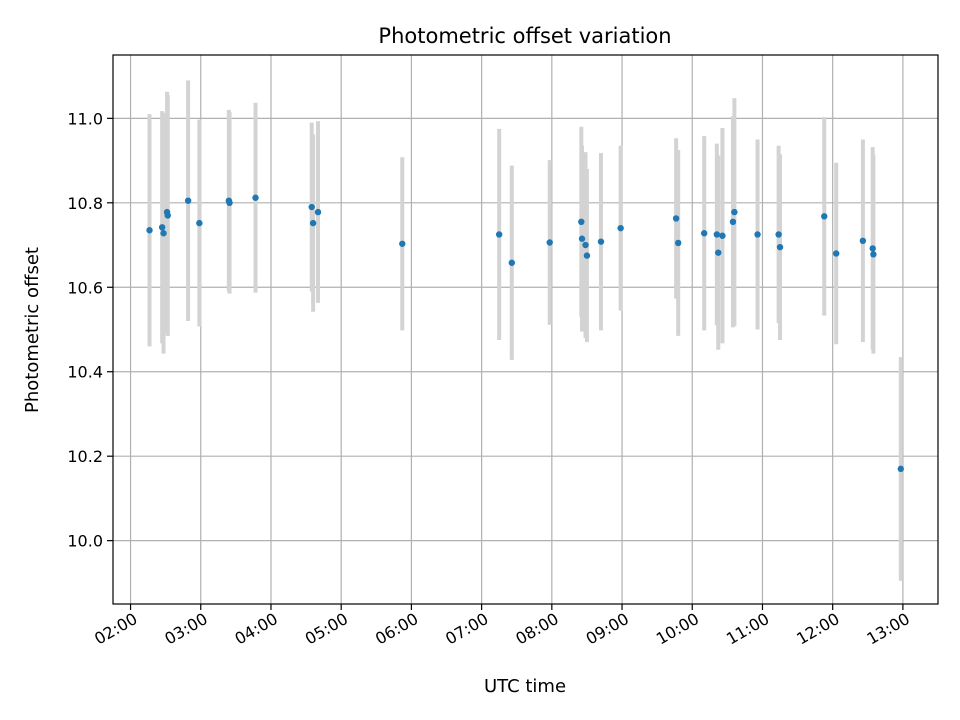 Image resolution: width=960 pixels, height=720 pixels. What do you see at coordinates (85, 456) in the screenshot?
I see `y-tick-label: 10.2` at bounding box center [85, 456].